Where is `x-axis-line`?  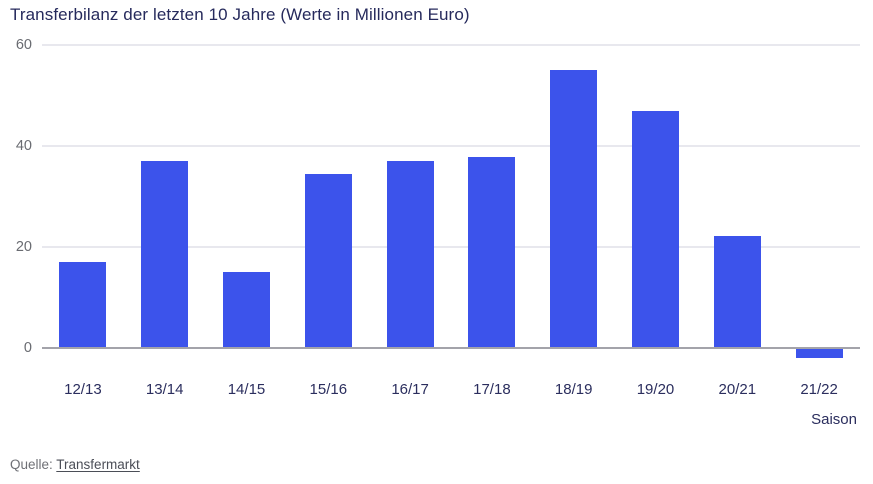 x-axis-line is located at coordinates (451, 348).